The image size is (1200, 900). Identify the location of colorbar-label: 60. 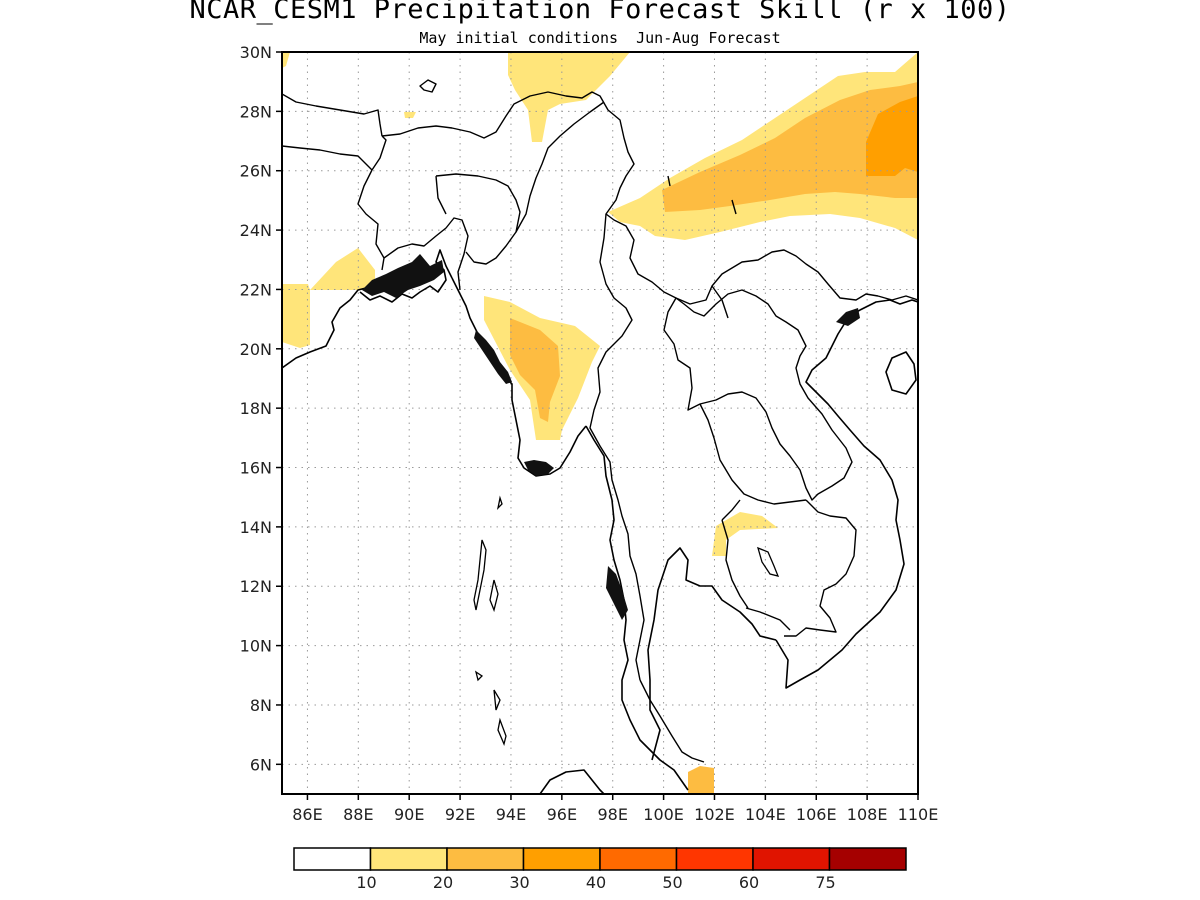
(749, 882).